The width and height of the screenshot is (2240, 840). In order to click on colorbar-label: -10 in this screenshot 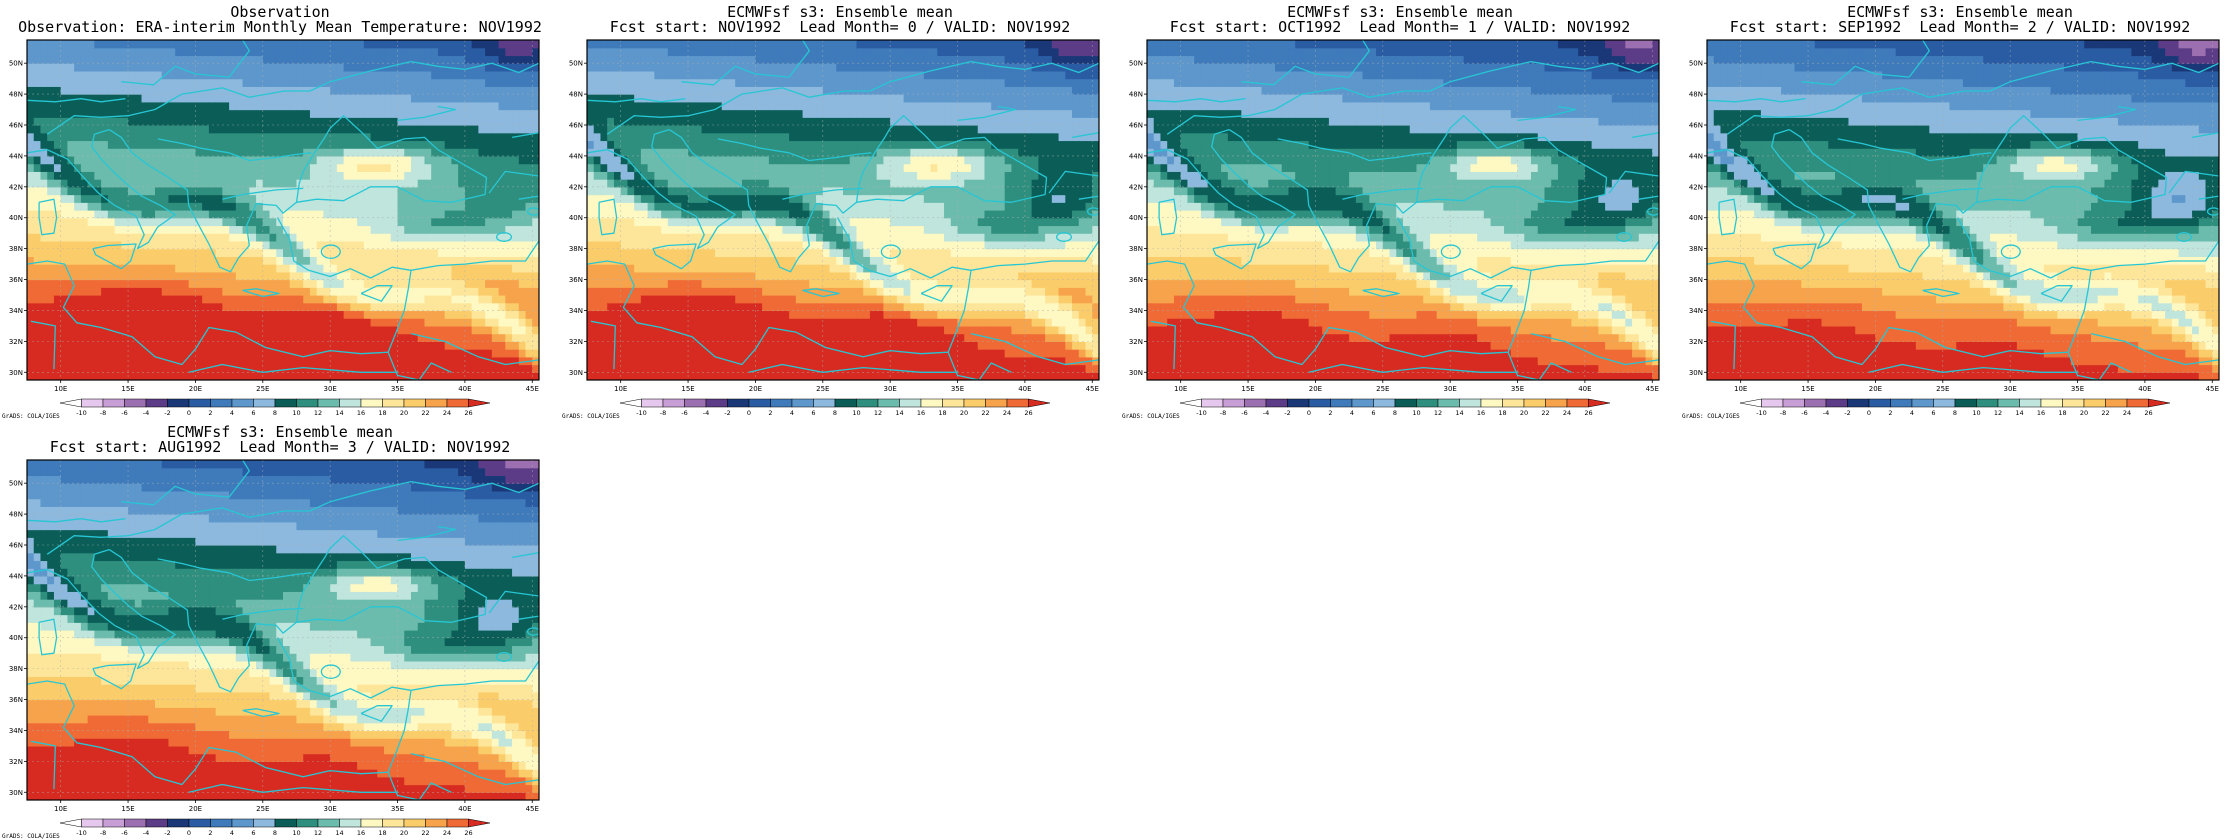, I will do `click(81, 833)`.